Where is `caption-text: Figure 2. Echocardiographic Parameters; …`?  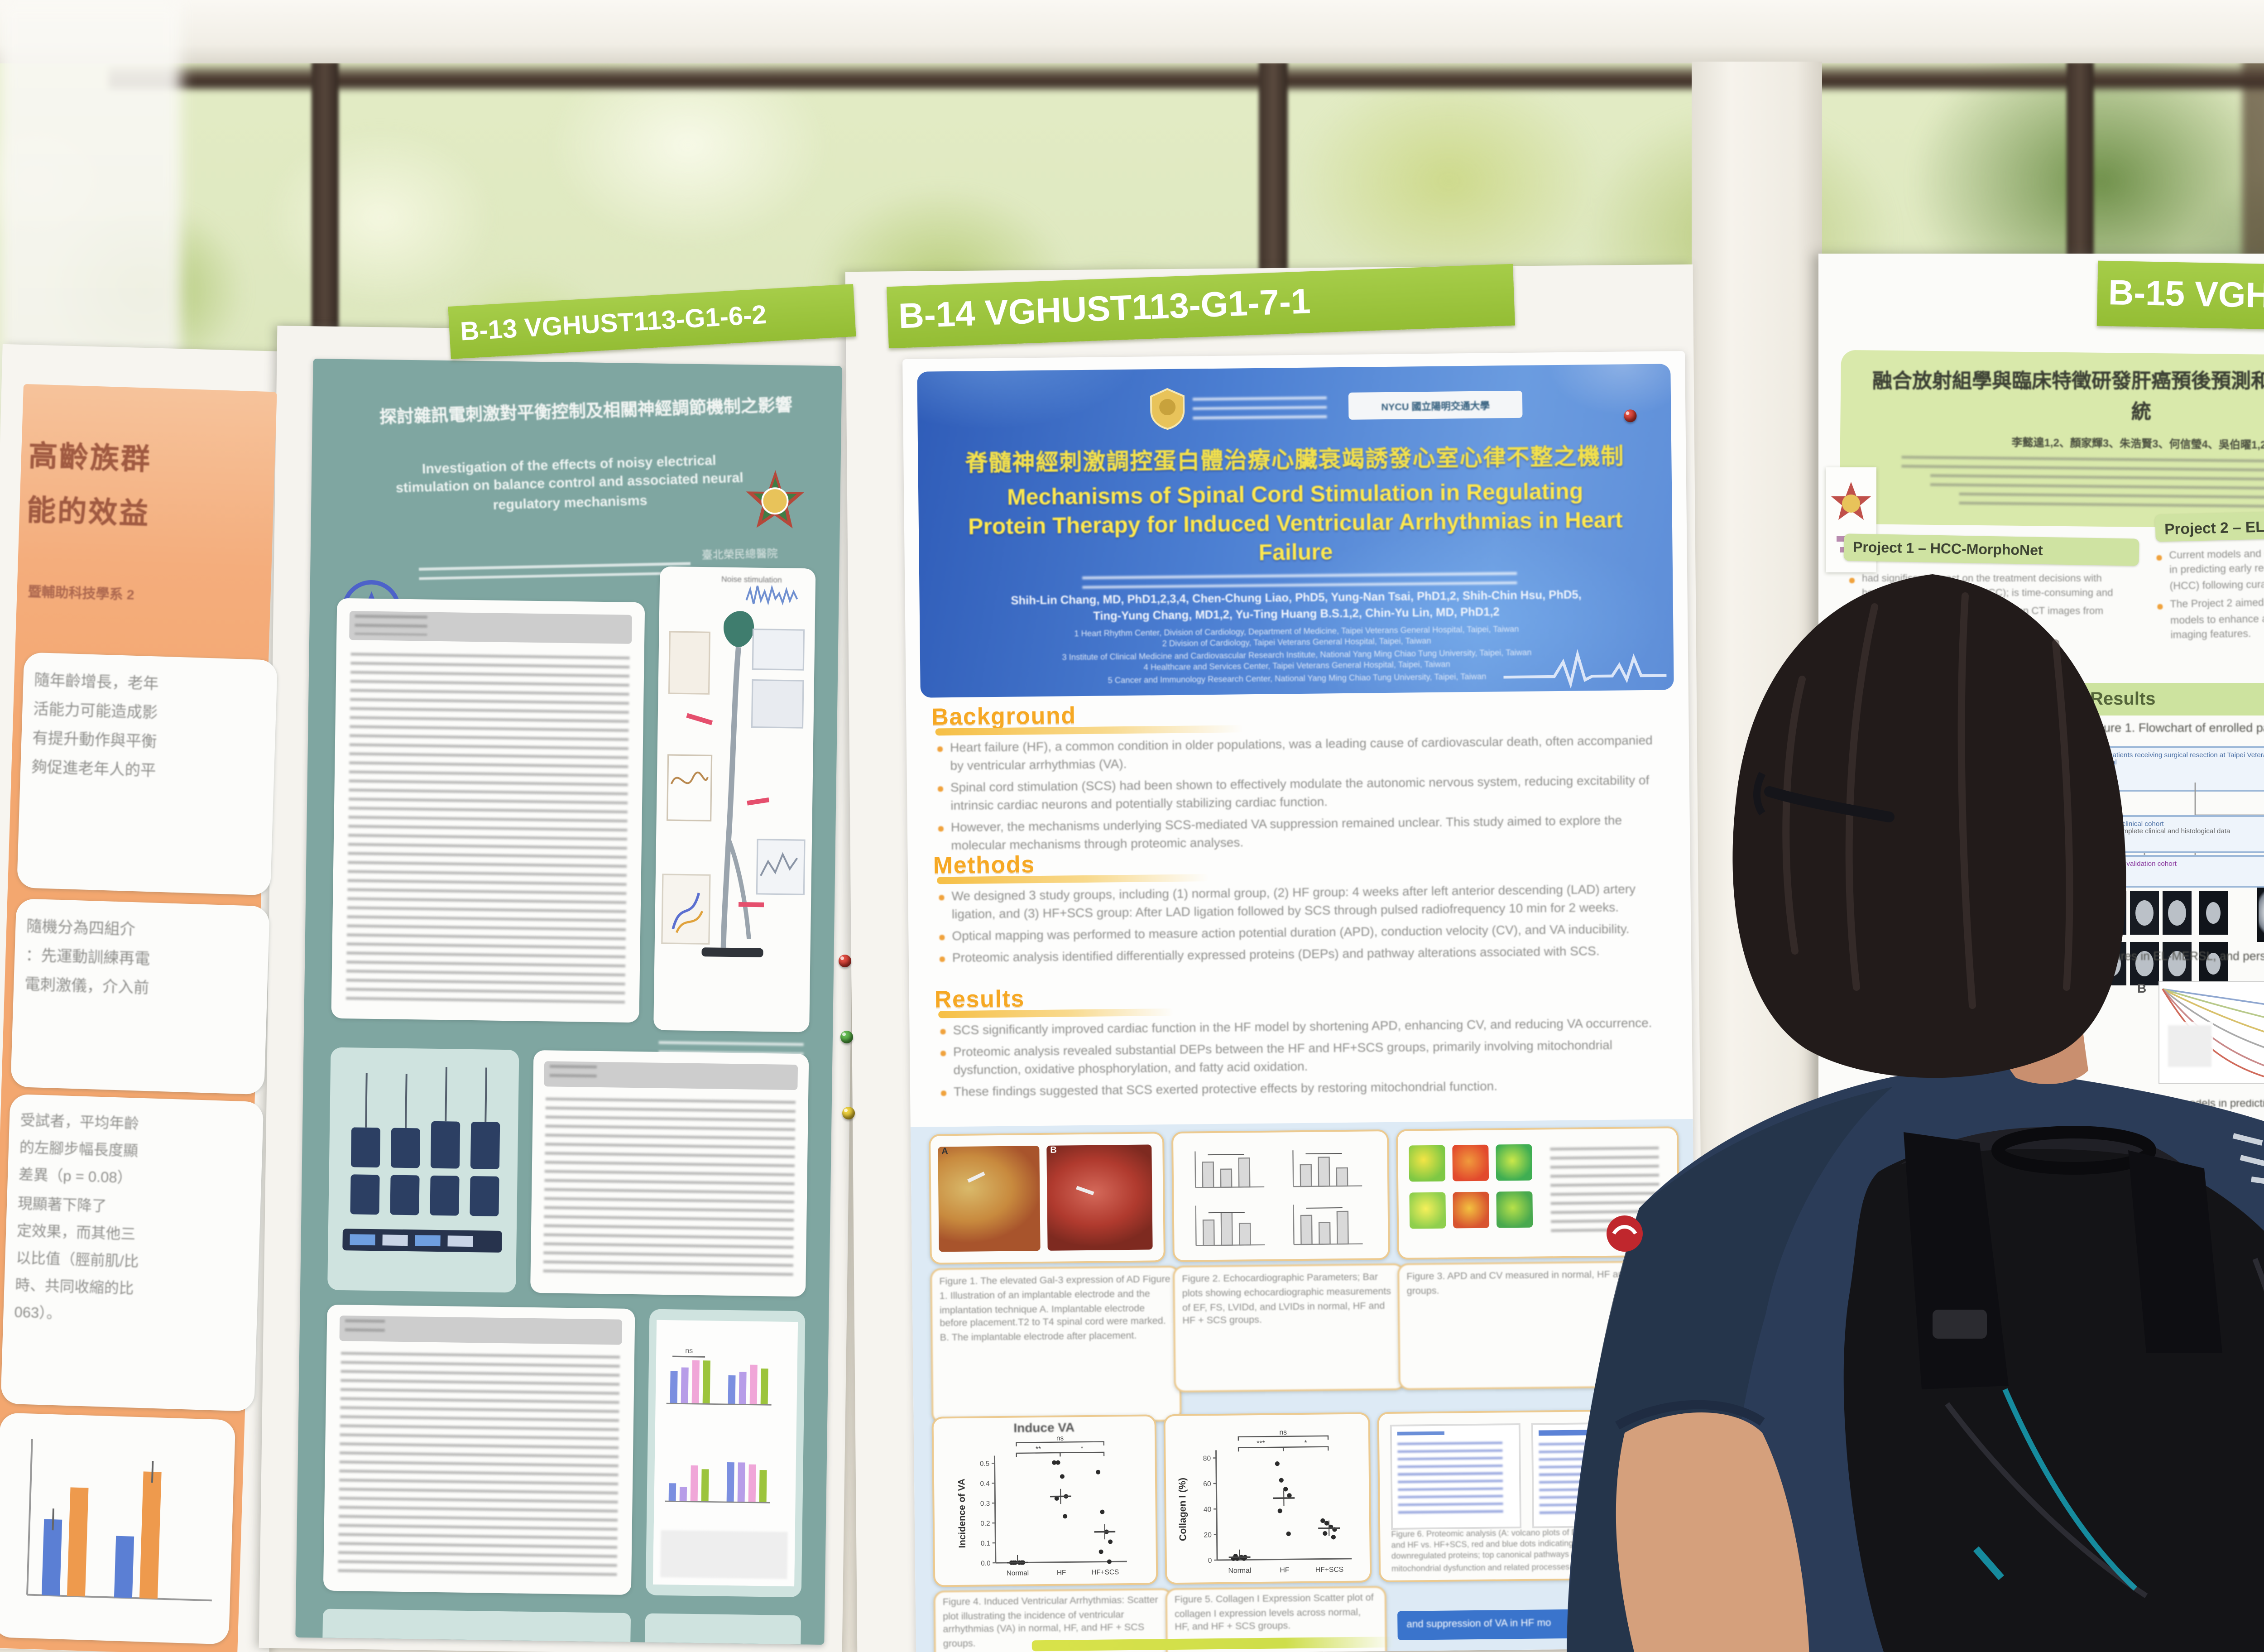
caption-text: Figure 2. Echocardiographic Parameters; … is located at coordinates (1286, 1300).